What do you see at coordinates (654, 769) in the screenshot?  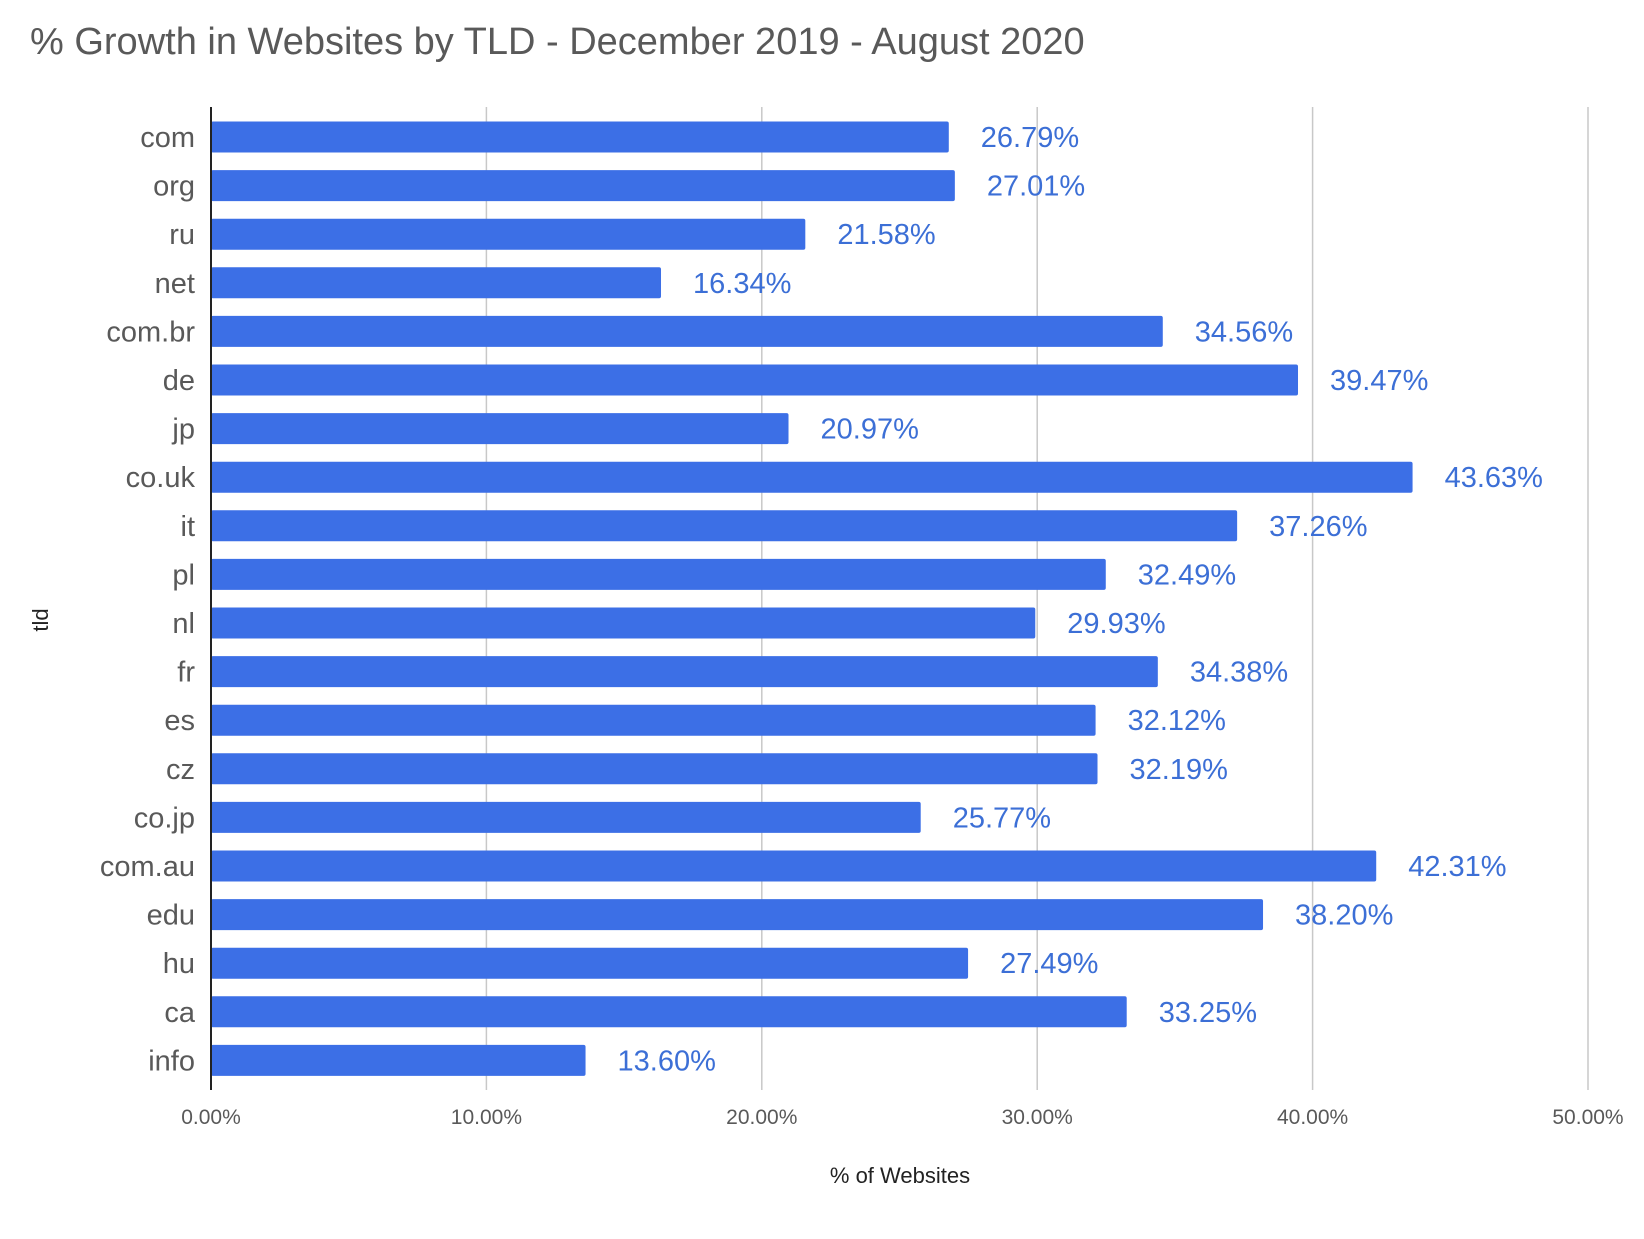 I see `bar-cz` at bounding box center [654, 769].